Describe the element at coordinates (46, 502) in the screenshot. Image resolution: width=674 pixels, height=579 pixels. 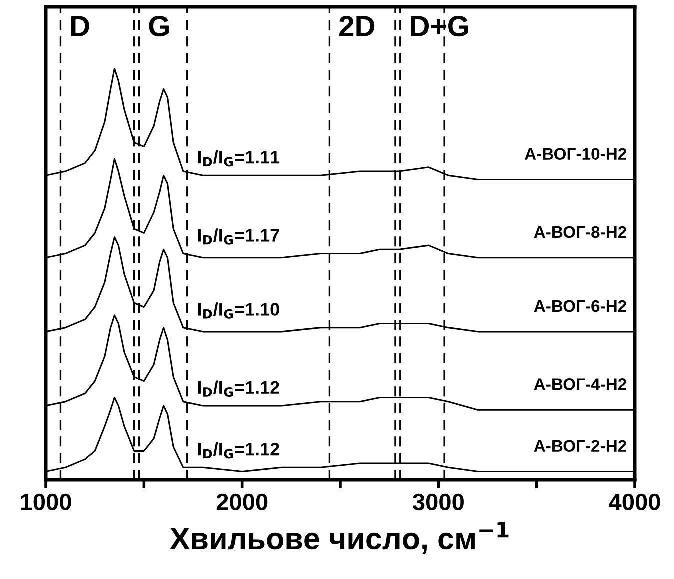
I see `x-tick-label: 1000` at that location.